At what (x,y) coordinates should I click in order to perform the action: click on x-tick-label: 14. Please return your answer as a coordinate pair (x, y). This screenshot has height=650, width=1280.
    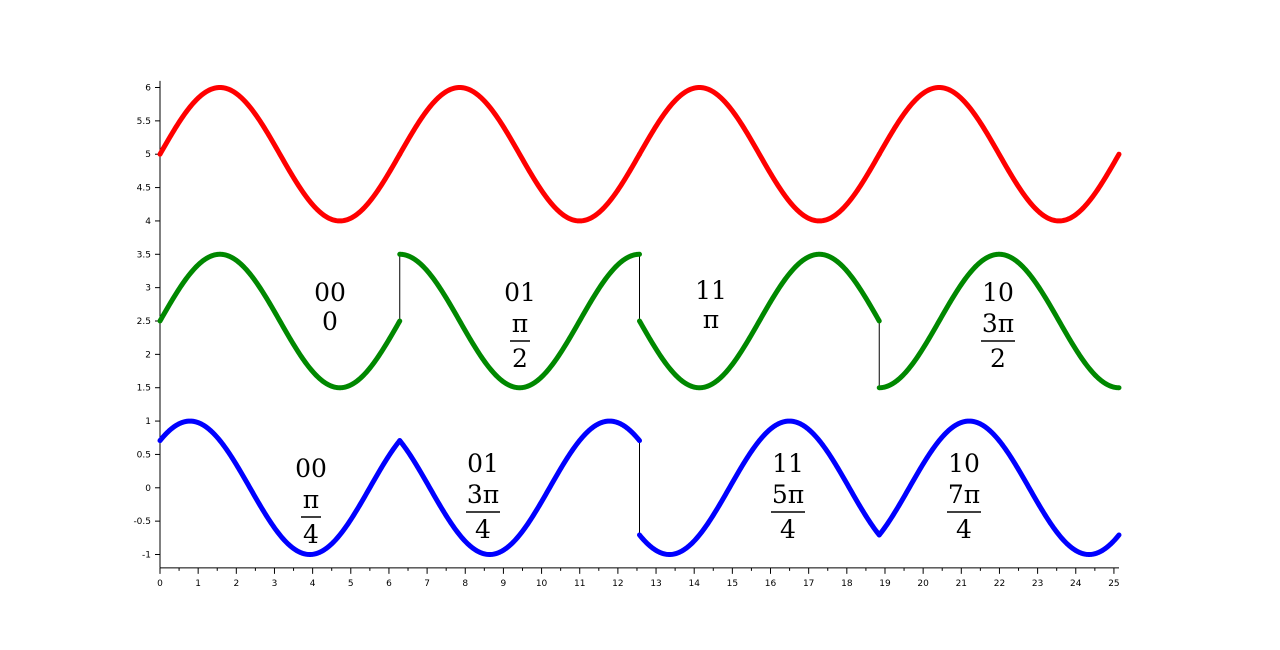
    Looking at the image, I should click on (694, 584).